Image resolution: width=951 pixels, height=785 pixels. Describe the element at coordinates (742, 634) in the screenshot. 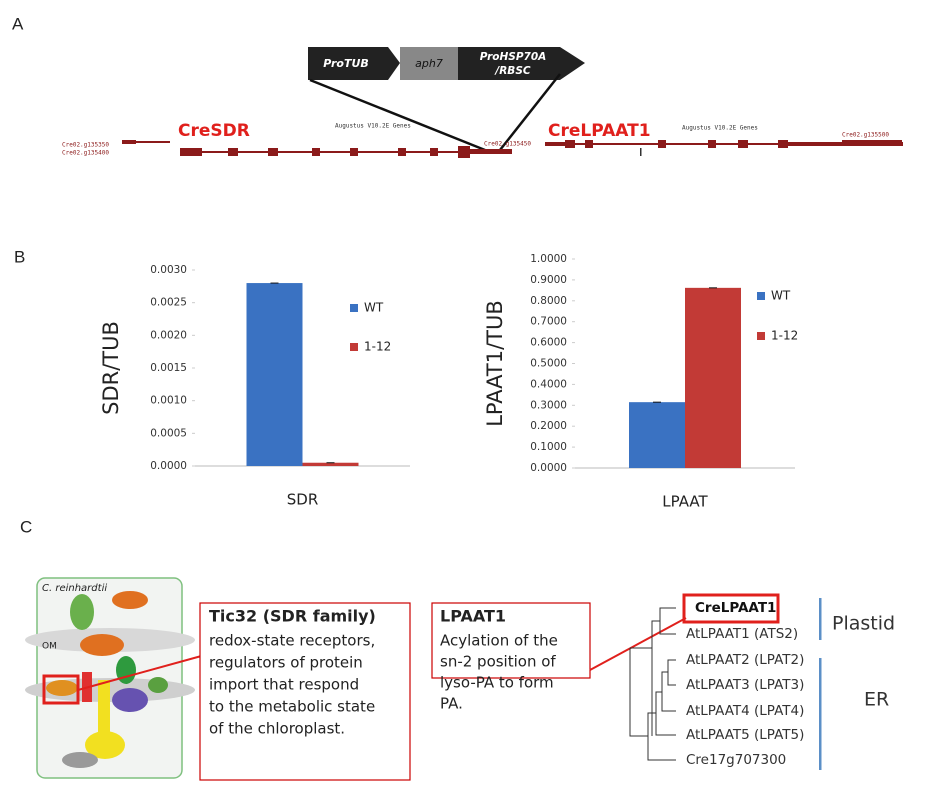

I see `tree-leaf: AtLPAAT1 (ATS2)` at that location.